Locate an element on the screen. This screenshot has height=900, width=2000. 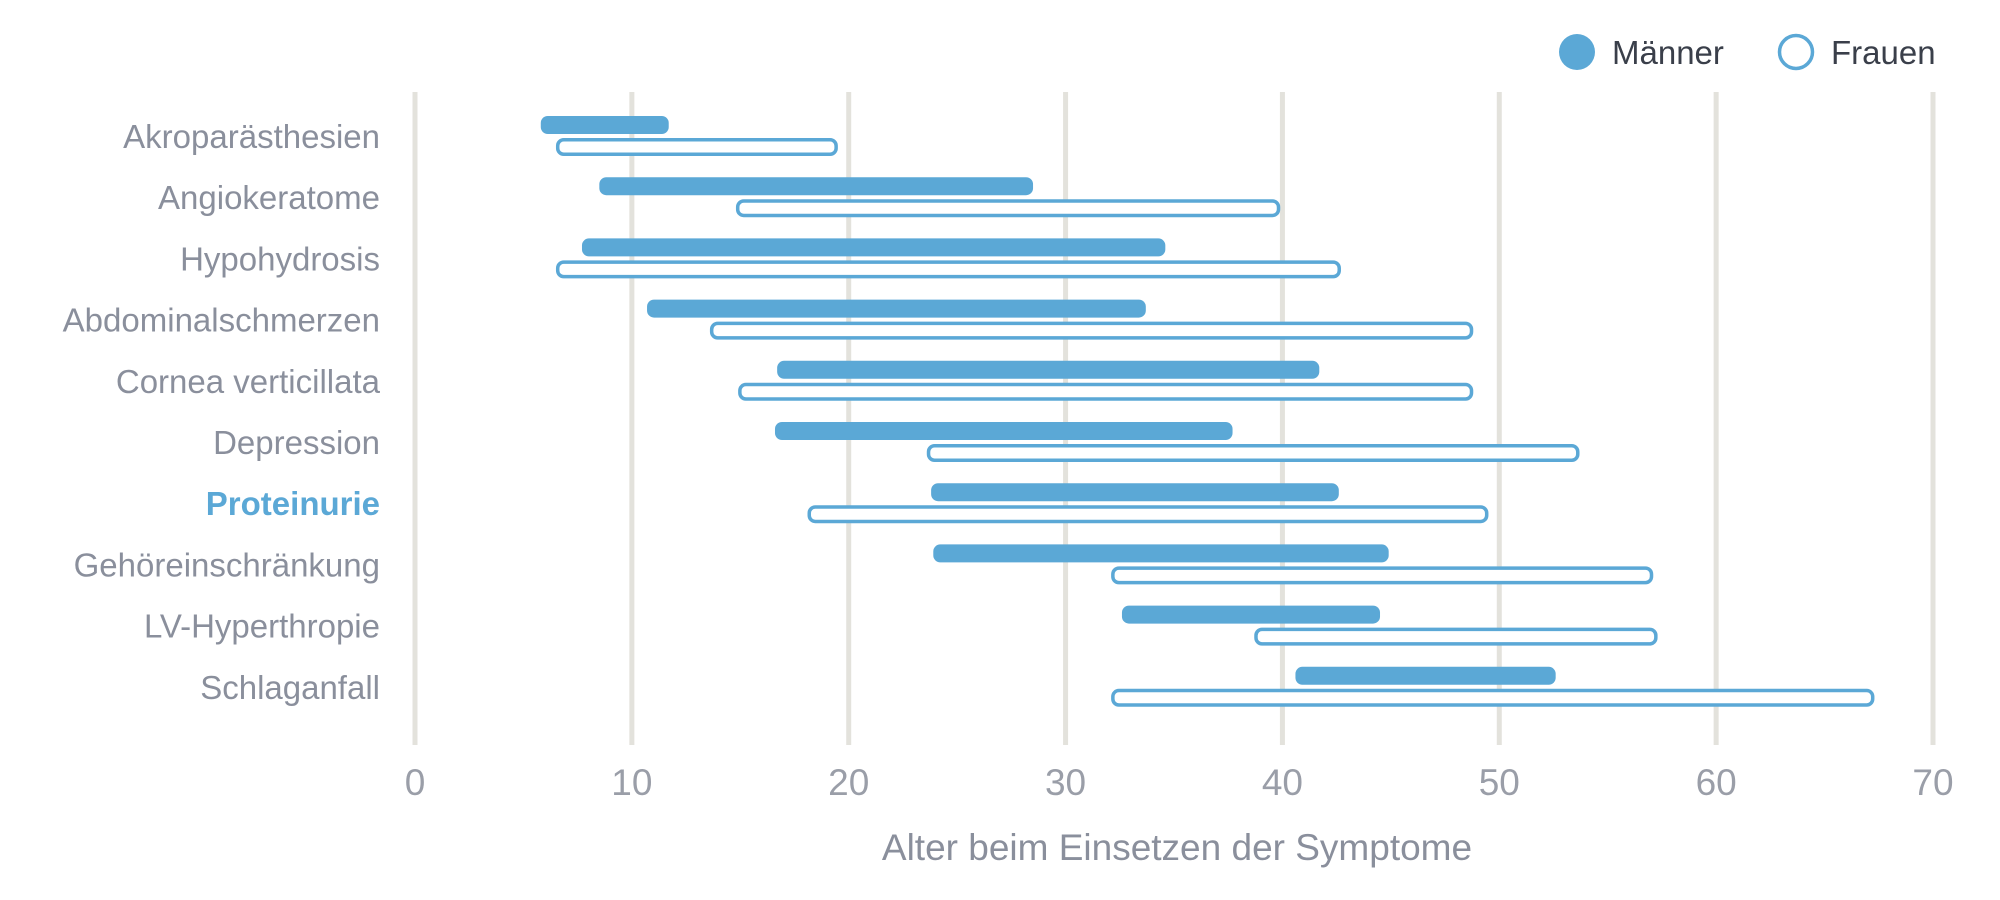
category-label: LV-Hyperthropie is located at coordinates (262, 626).